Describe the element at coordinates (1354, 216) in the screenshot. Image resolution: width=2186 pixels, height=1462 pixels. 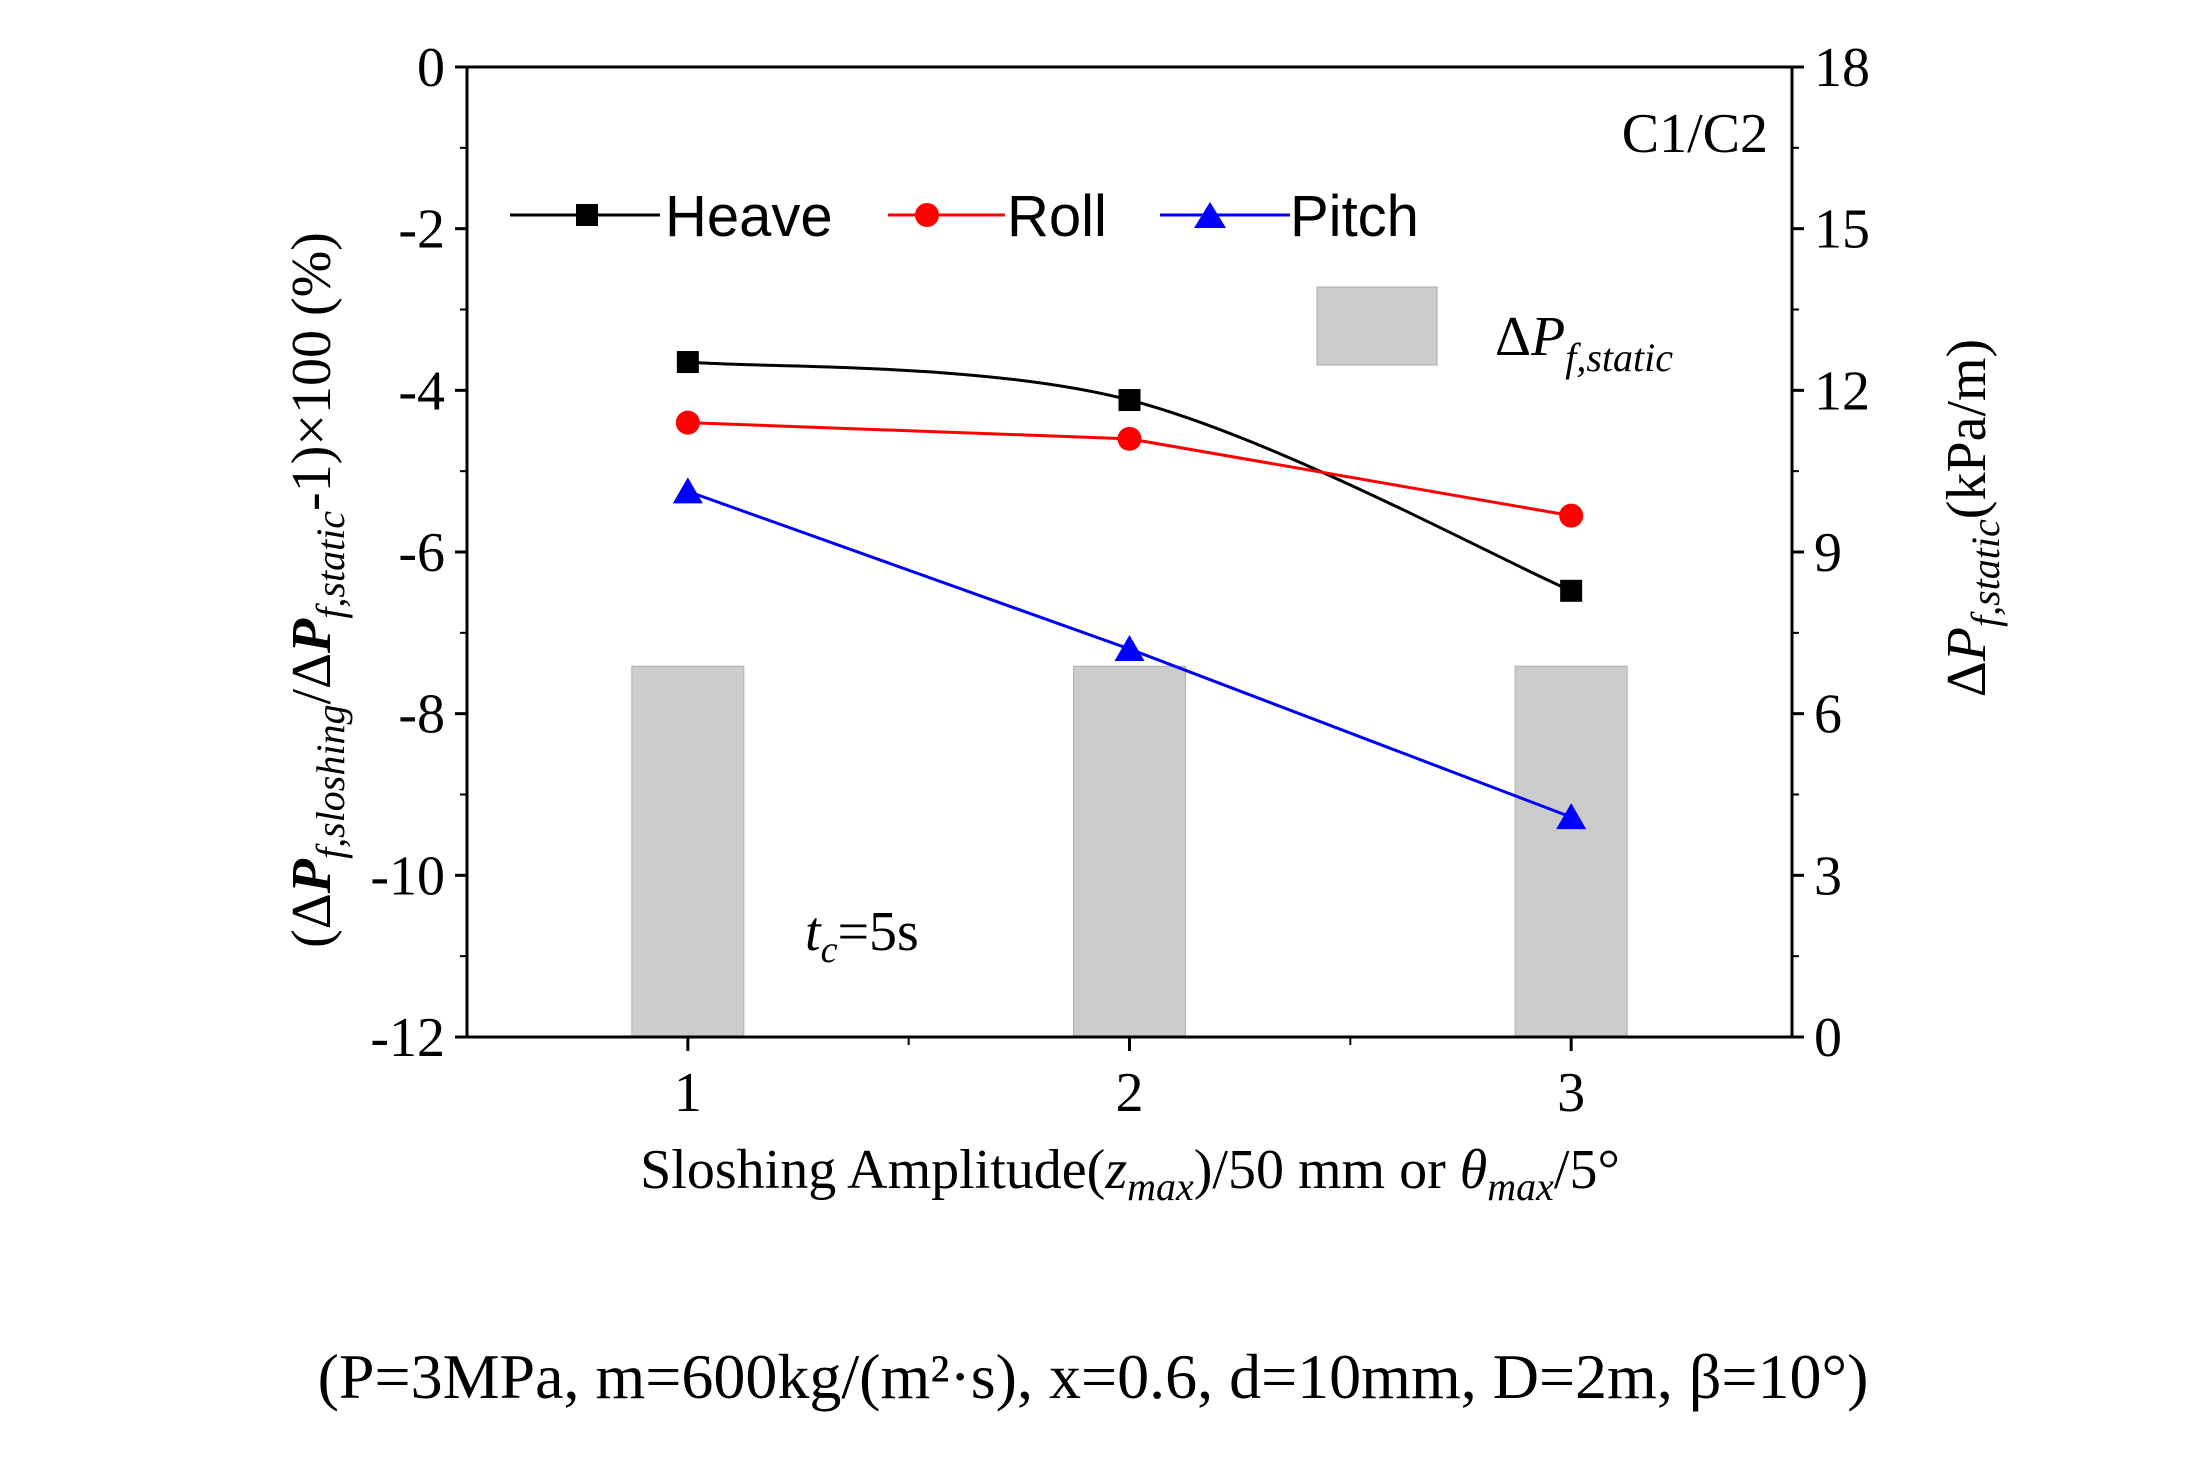
I see `legend-label-pitch: Pitch` at that location.